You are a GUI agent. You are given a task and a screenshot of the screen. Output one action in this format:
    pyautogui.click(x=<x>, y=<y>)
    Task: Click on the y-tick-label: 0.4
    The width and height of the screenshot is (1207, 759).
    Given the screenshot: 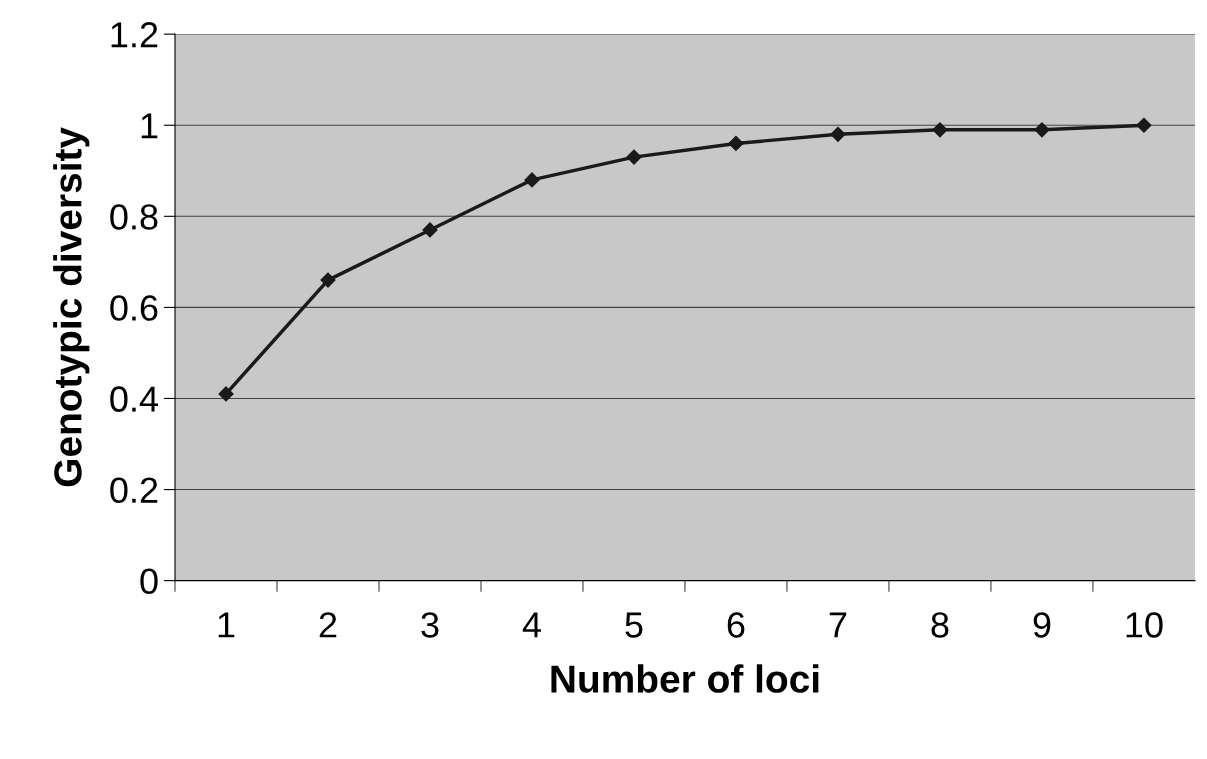 What is the action you would take?
    pyautogui.click(x=134, y=399)
    